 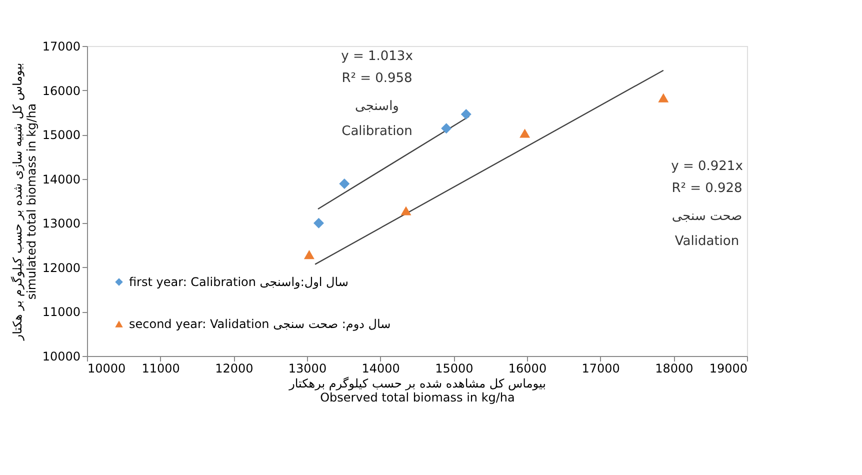 I want to click on x-tick-label: 17000, so click(x=601, y=369).